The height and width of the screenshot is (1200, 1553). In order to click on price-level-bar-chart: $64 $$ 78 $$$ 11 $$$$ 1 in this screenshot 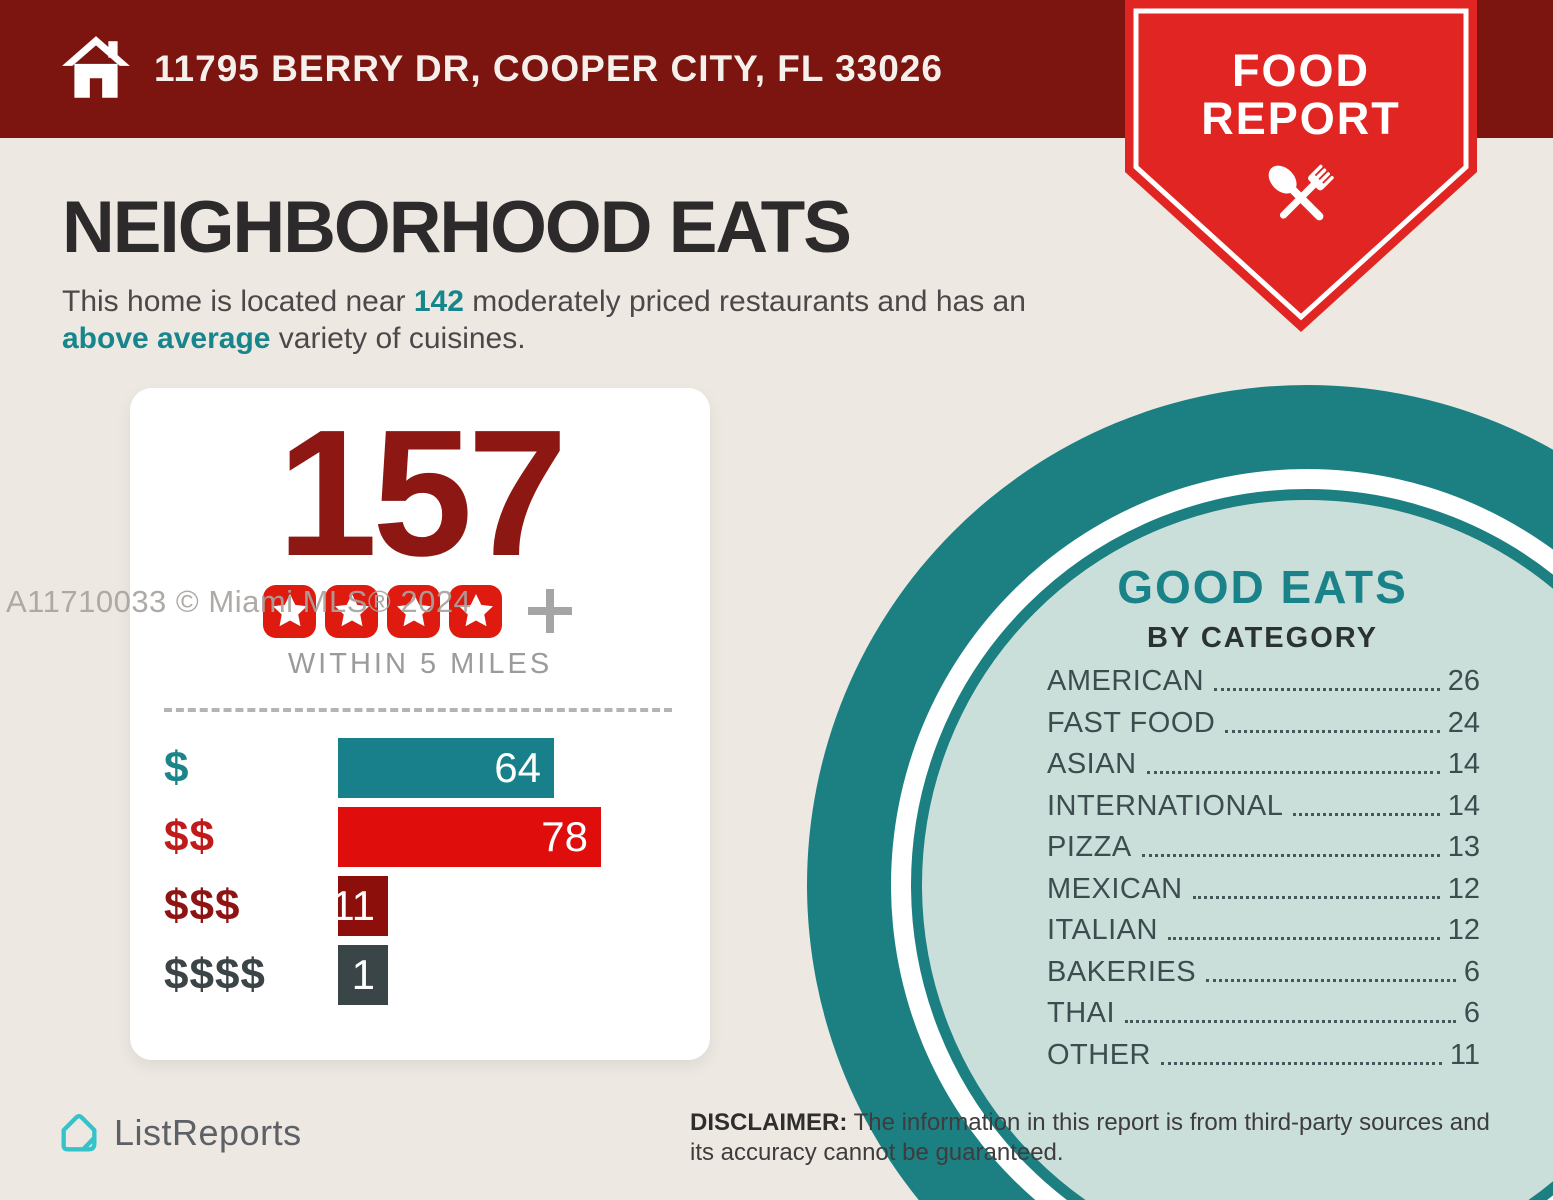, I will do `click(417, 876)`.